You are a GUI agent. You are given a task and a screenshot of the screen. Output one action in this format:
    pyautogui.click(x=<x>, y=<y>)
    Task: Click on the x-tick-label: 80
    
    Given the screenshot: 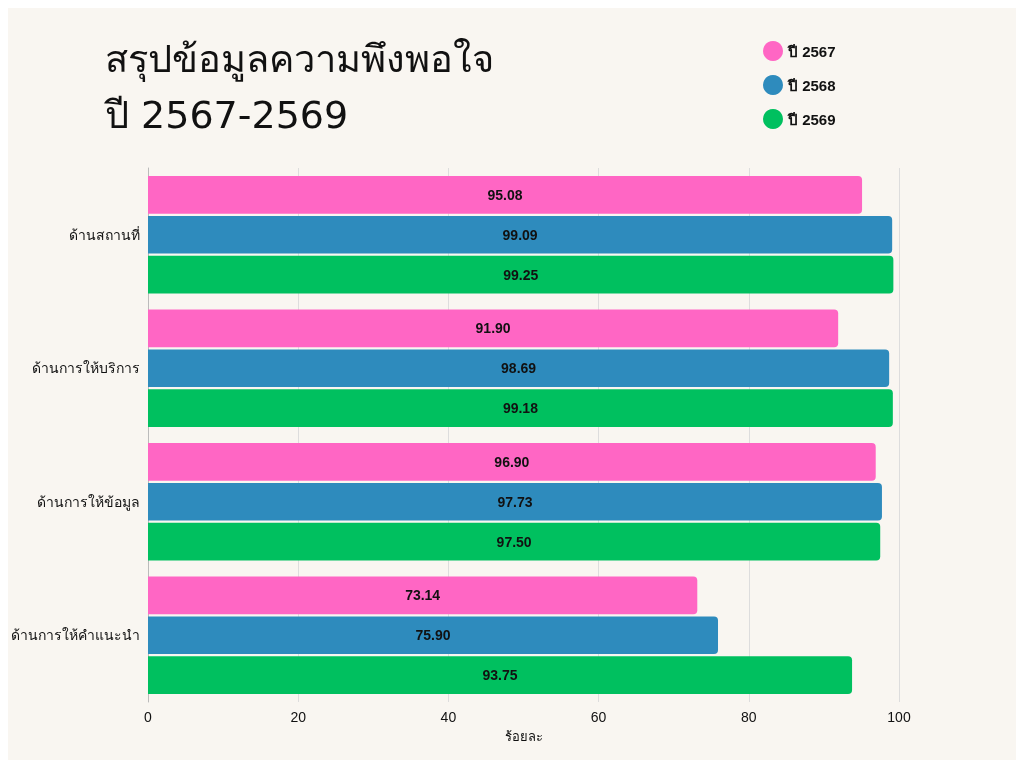 What is the action you would take?
    pyautogui.click(x=749, y=717)
    